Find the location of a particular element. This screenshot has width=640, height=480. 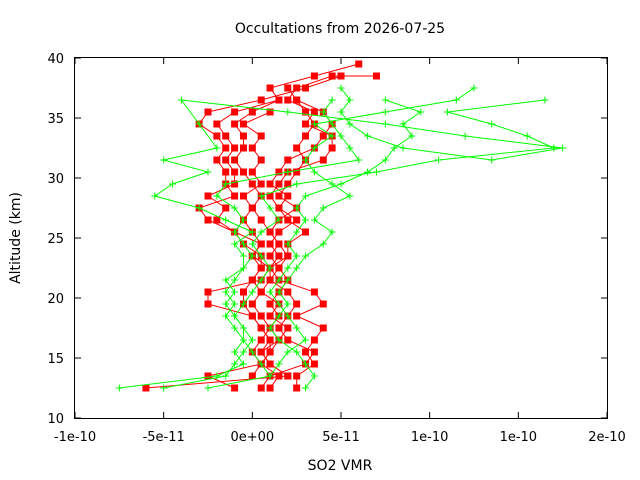

y-tick-label: 10 is located at coordinates (55, 419).